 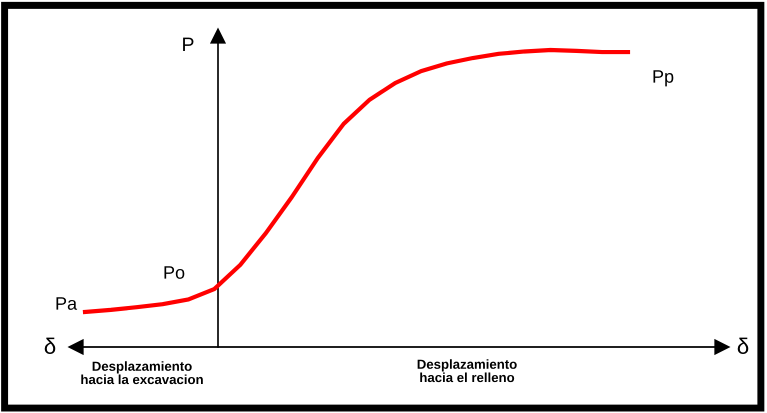 I want to click on text: Desplazamiento hacia el relleno, so click(x=467, y=370).